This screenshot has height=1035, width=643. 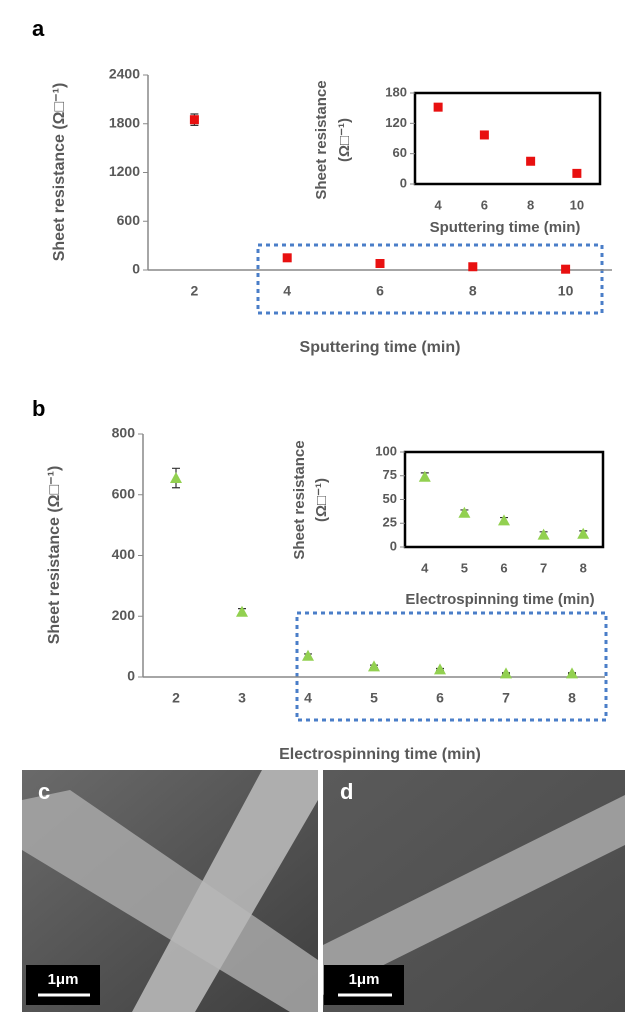 What do you see at coordinates (124, 74) in the screenshot?
I see `y-tick-label: 2400` at bounding box center [124, 74].